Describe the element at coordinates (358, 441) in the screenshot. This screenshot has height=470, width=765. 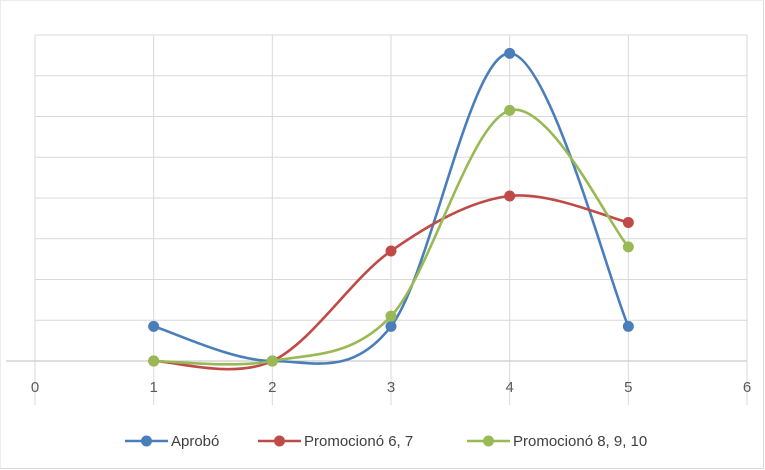
I see `legend-item-2-label: Promocionó 6, 7` at that location.